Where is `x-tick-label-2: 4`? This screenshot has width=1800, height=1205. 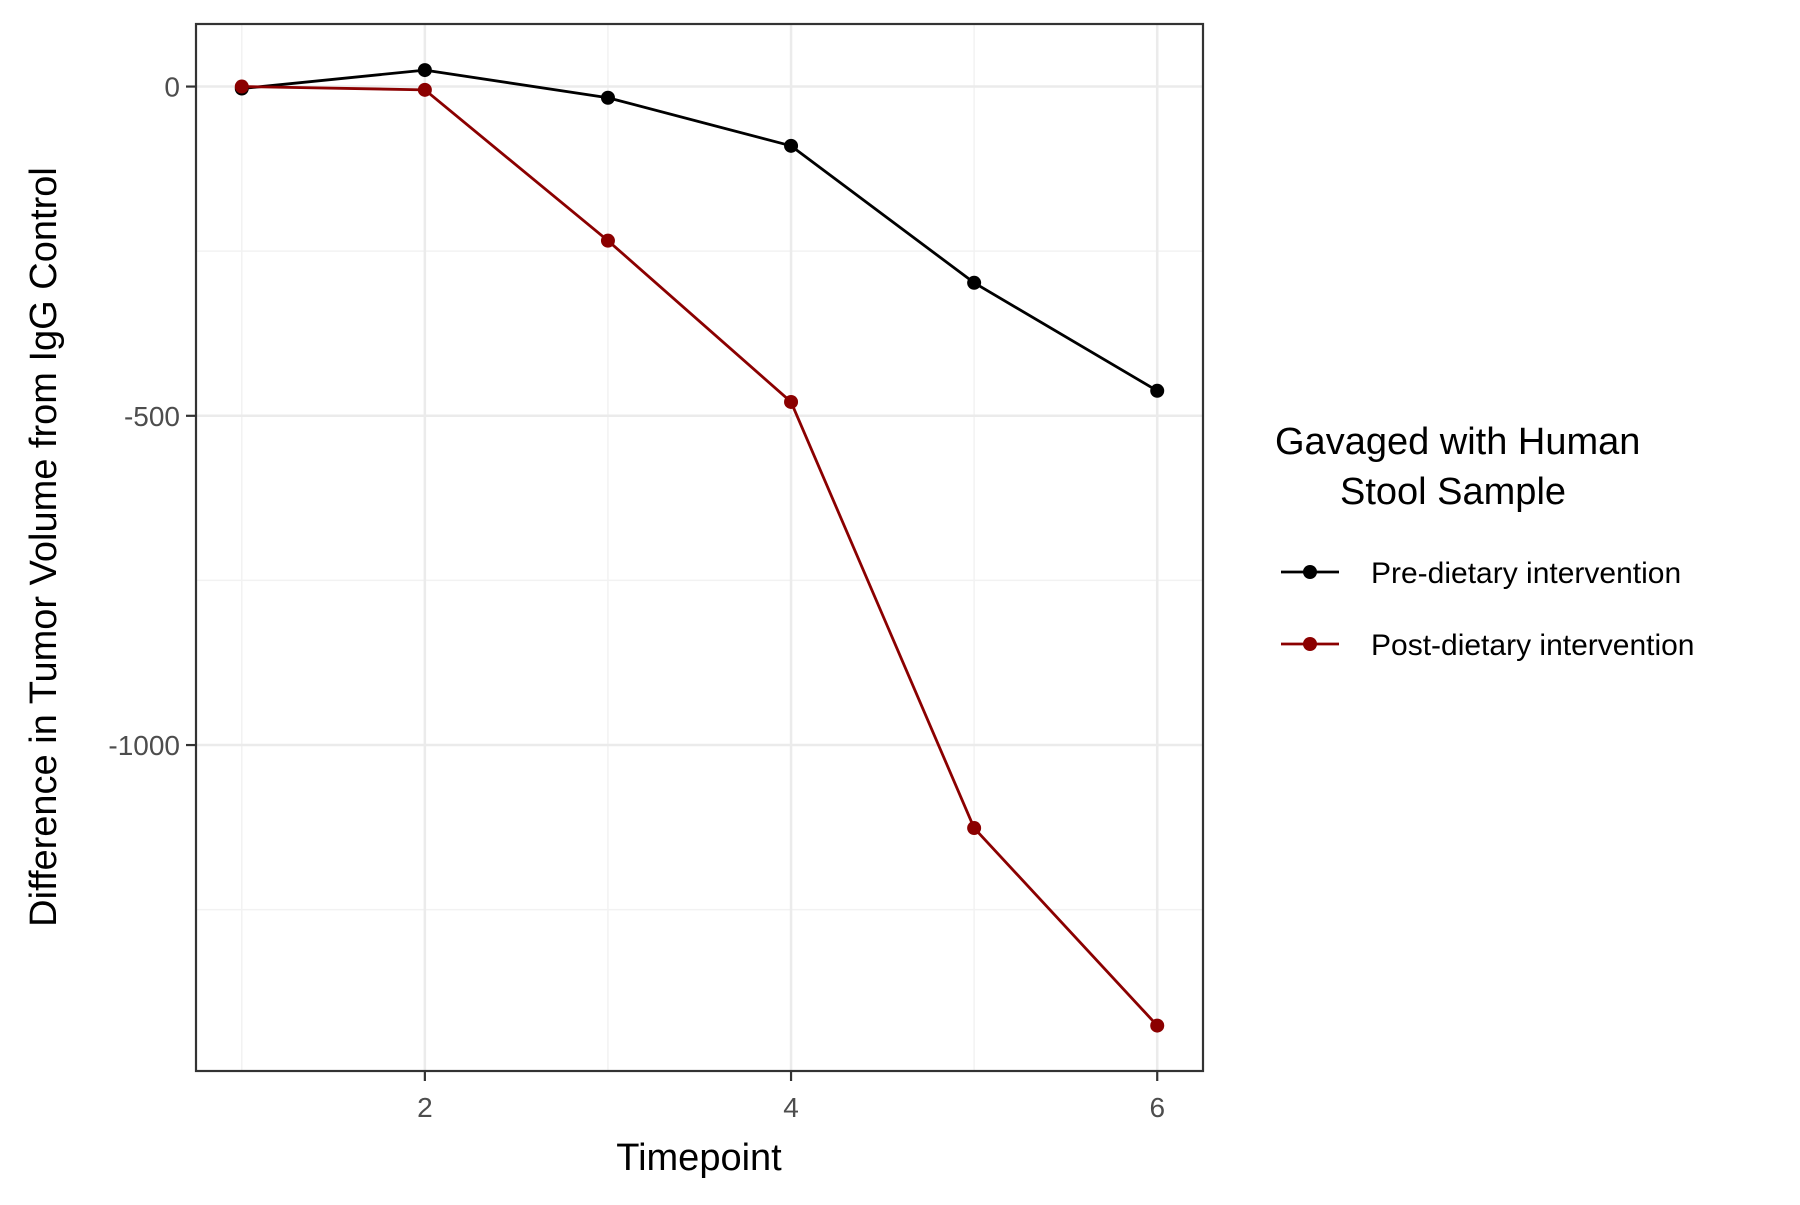
x-tick-label-2: 4 is located at coordinates (791, 1107).